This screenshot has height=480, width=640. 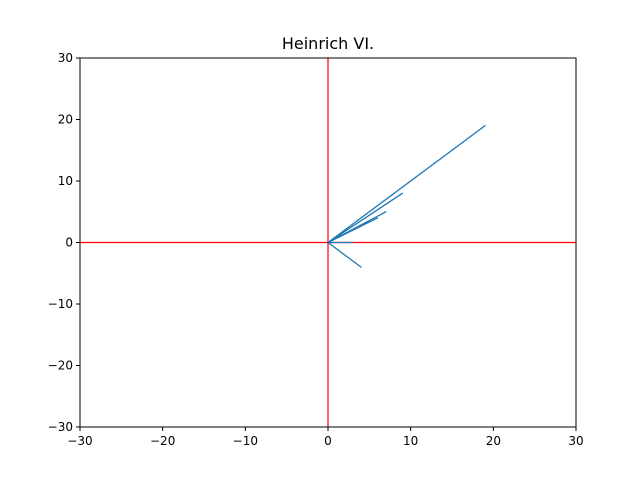 What do you see at coordinates (328, 441) in the screenshot?
I see `x-tick-label: 0` at bounding box center [328, 441].